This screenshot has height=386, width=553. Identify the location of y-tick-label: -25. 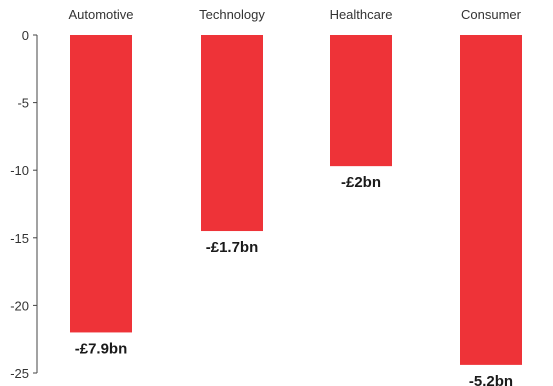
(19, 373).